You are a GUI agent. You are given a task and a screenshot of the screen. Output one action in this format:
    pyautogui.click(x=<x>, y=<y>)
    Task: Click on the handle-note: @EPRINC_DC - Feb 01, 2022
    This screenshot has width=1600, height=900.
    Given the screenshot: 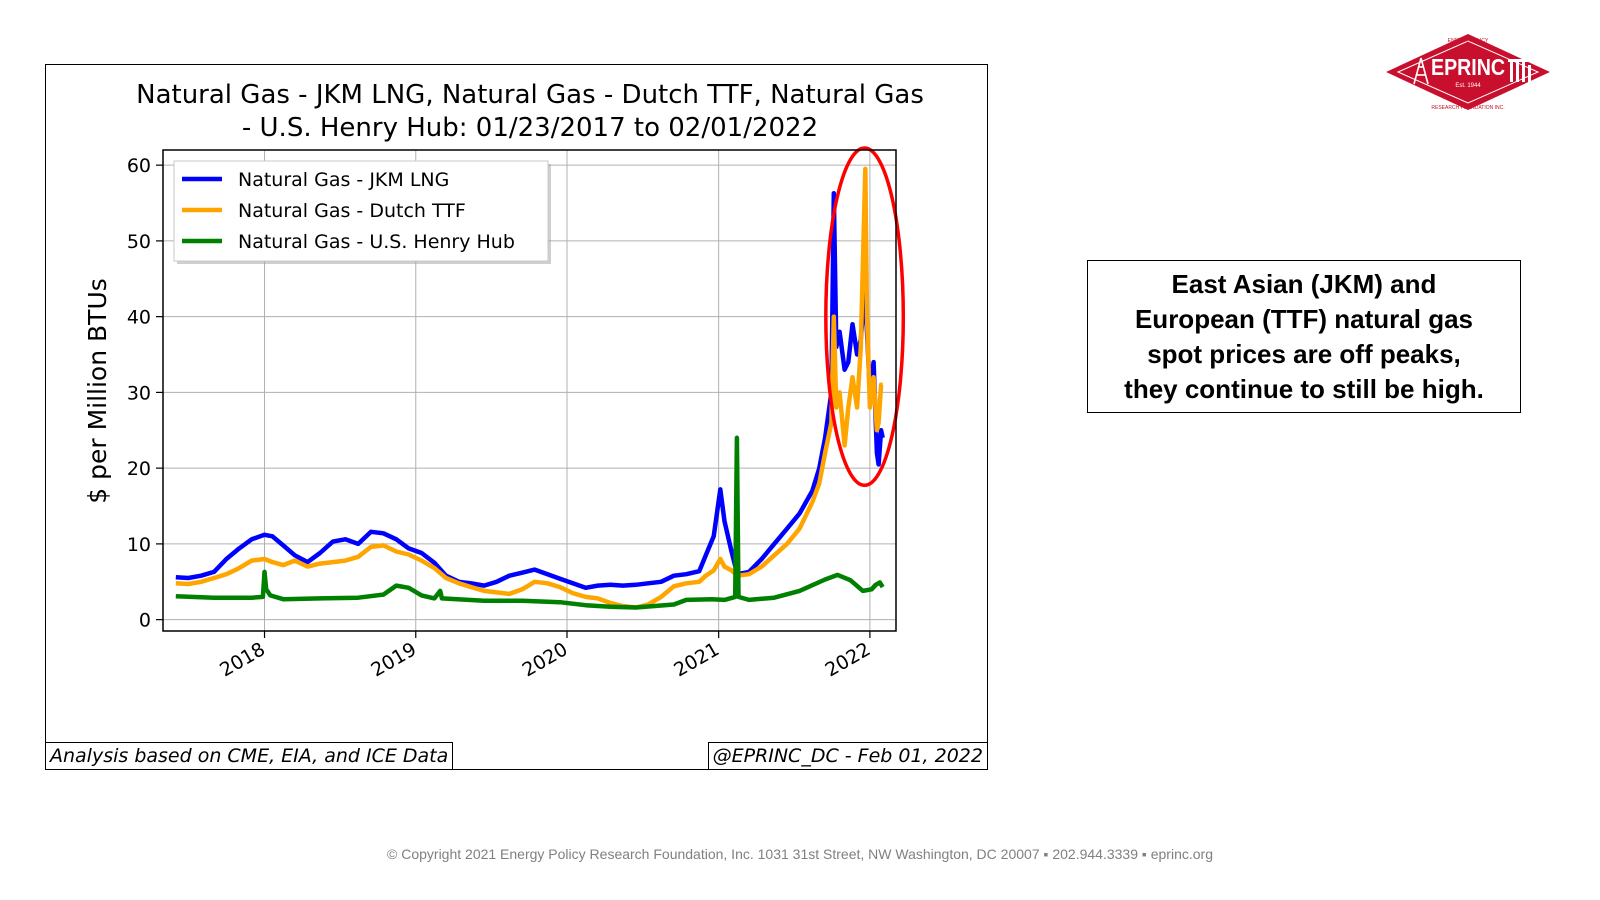 What is the action you would take?
    pyautogui.click(x=847, y=756)
    